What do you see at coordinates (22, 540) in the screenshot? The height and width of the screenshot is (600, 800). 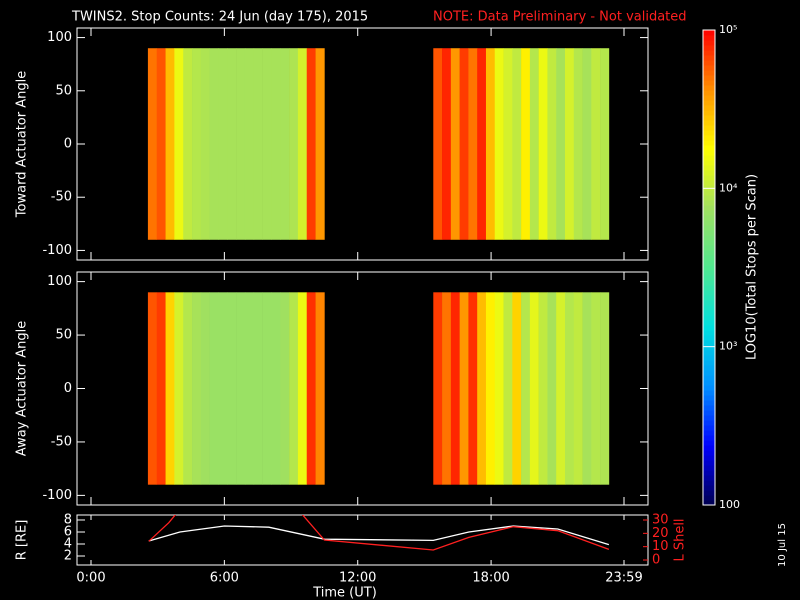 I see `y-axis-label: R [RE]` at bounding box center [22, 540].